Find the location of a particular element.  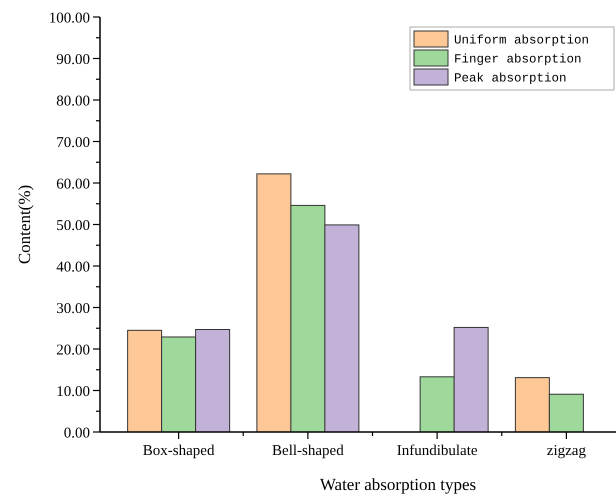

y-tick-label: 80.00 is located at coordinates (73, 101).